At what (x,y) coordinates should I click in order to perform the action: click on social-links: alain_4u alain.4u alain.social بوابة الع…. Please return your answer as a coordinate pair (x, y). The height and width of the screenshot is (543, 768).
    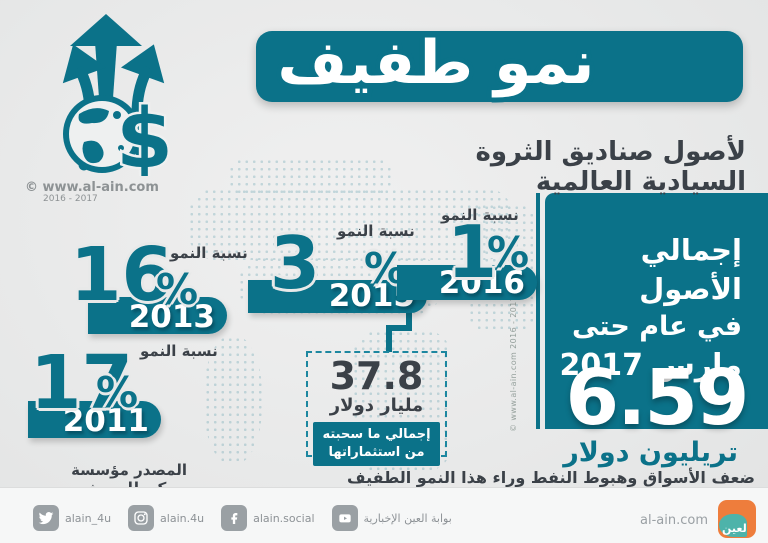
    Looking at the image, I should click on (242, 518).